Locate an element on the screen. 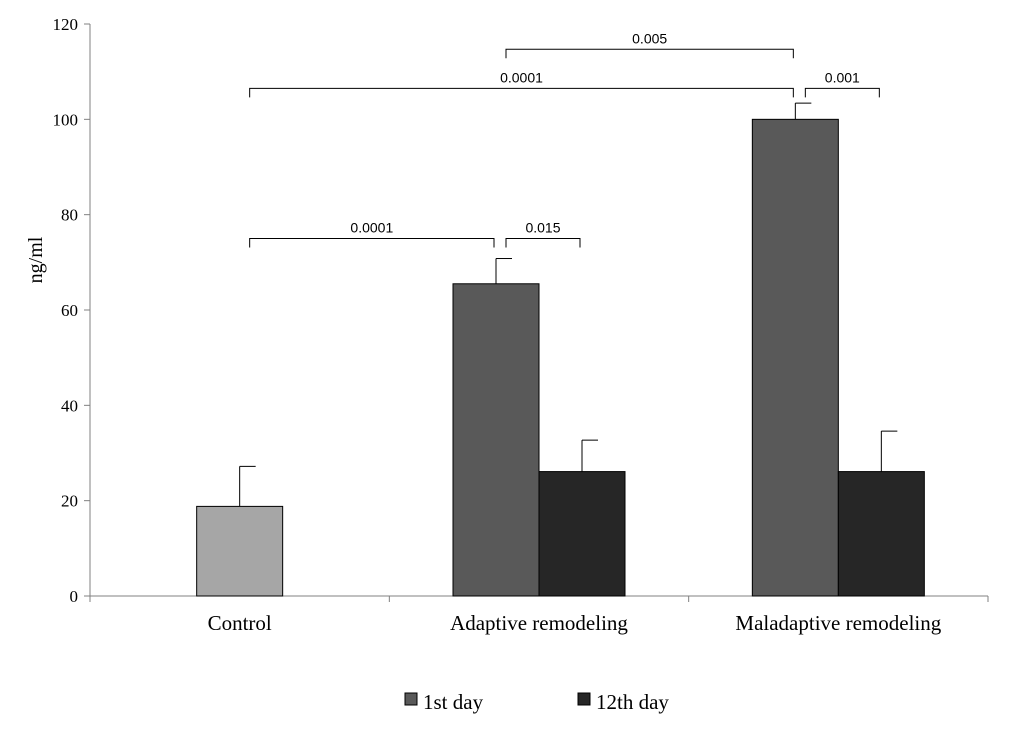 The height and width of the screenshot is (742, 1020). p-value-label: 0.005 is located at coordinates (649, 38).